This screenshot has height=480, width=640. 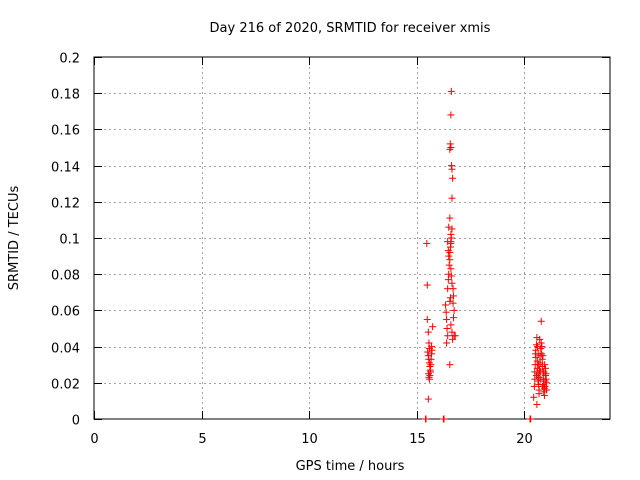 I want to click on y-tick-label: 0.2, so click(x=69, y=59).